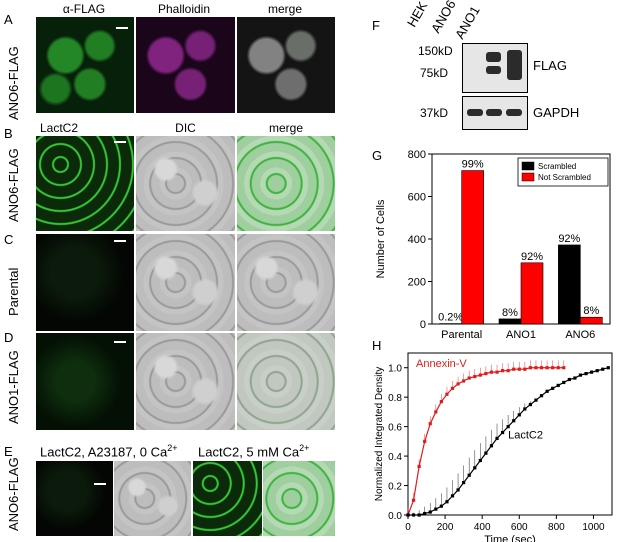 The width and height of the screenshot is (617, 542). Describe the element at coordinates (445, 527) in the screenshot. I see `x-tick-label: 200` at that location.